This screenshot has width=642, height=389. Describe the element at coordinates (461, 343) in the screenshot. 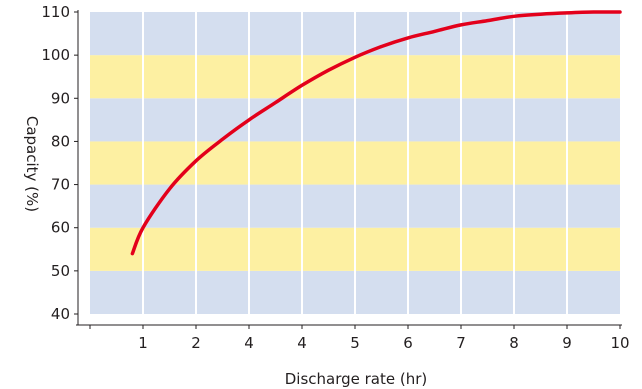

I see `x-tick-label: 7` at that location.